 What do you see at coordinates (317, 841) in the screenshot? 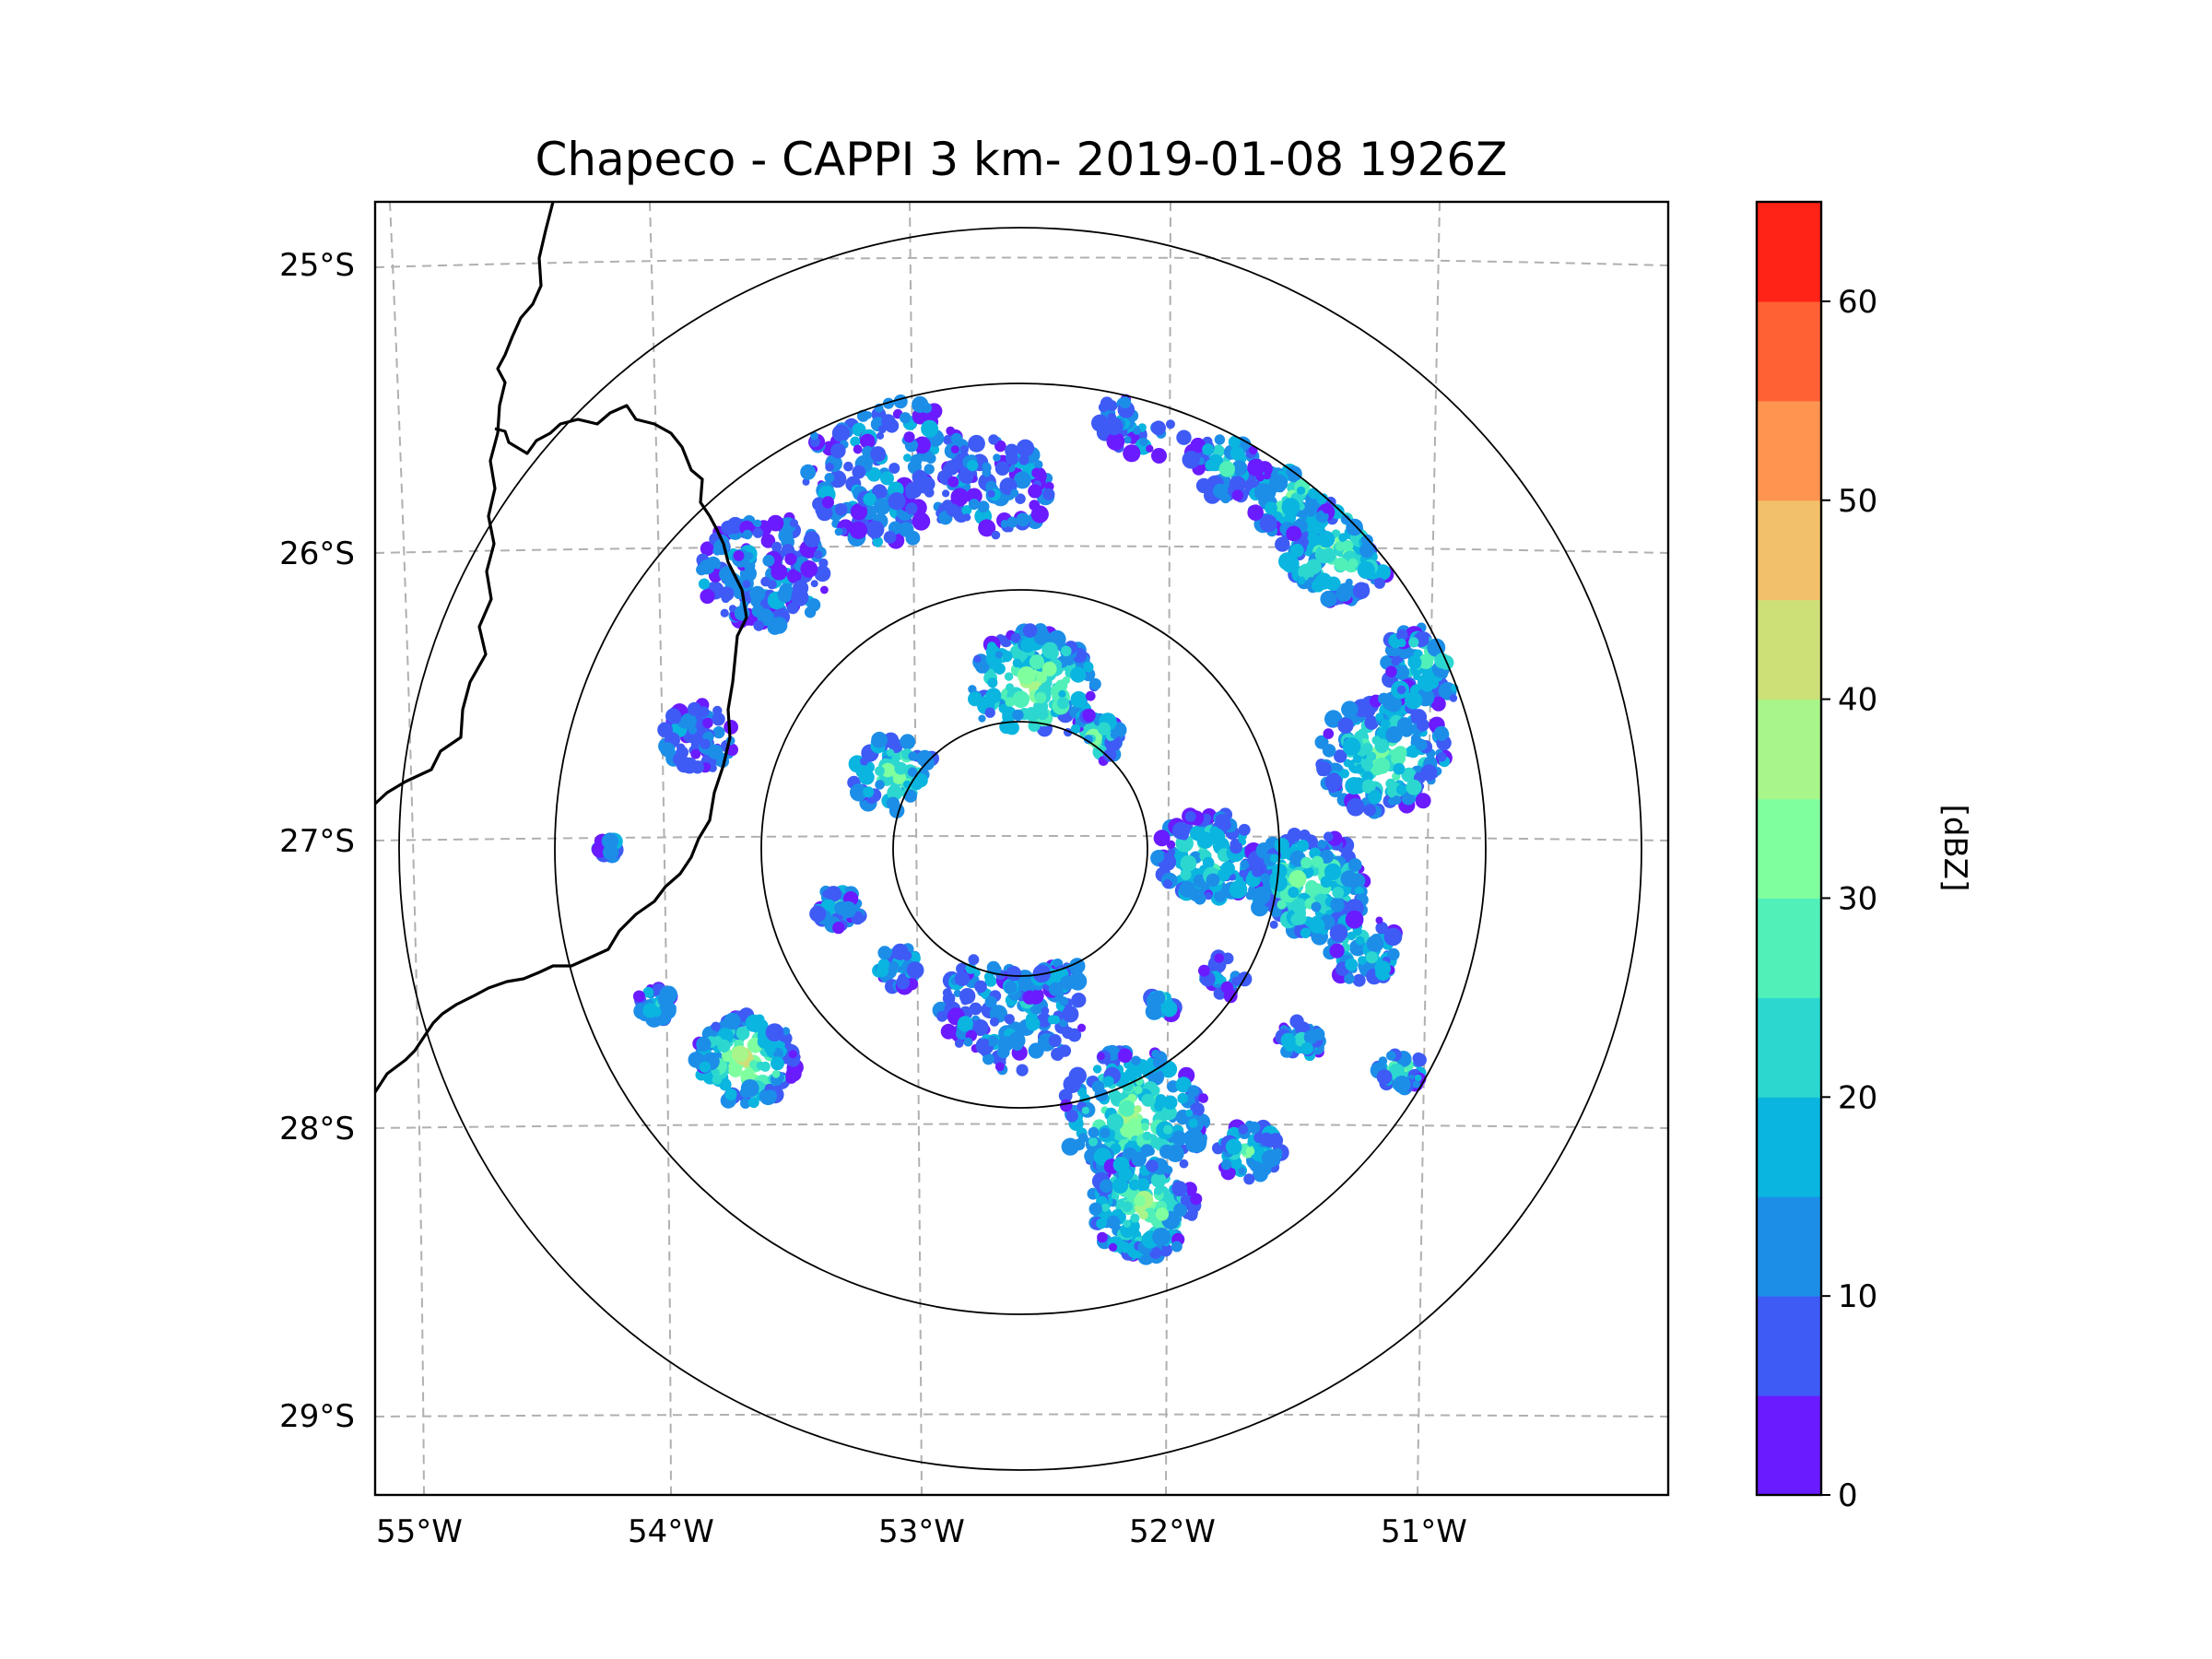
I see `latitude-labels: 25°S 26°S 27°S 28°S 29°S` at bounding box center [317, 841].